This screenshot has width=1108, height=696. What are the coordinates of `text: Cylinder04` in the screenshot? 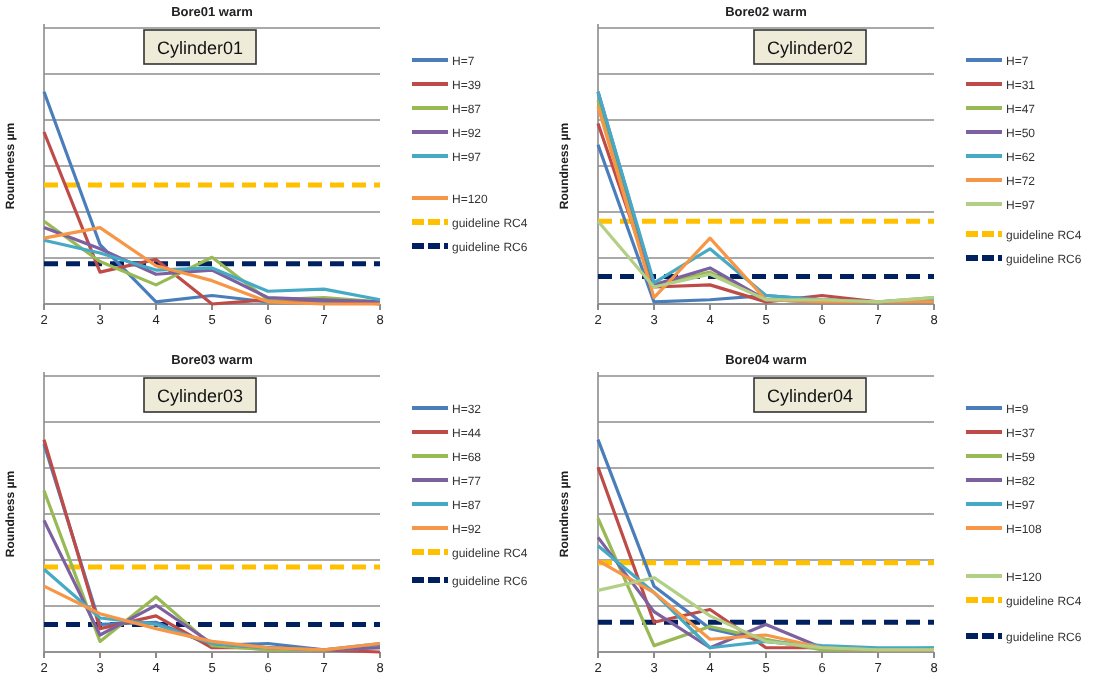 It's located at (810, 396).